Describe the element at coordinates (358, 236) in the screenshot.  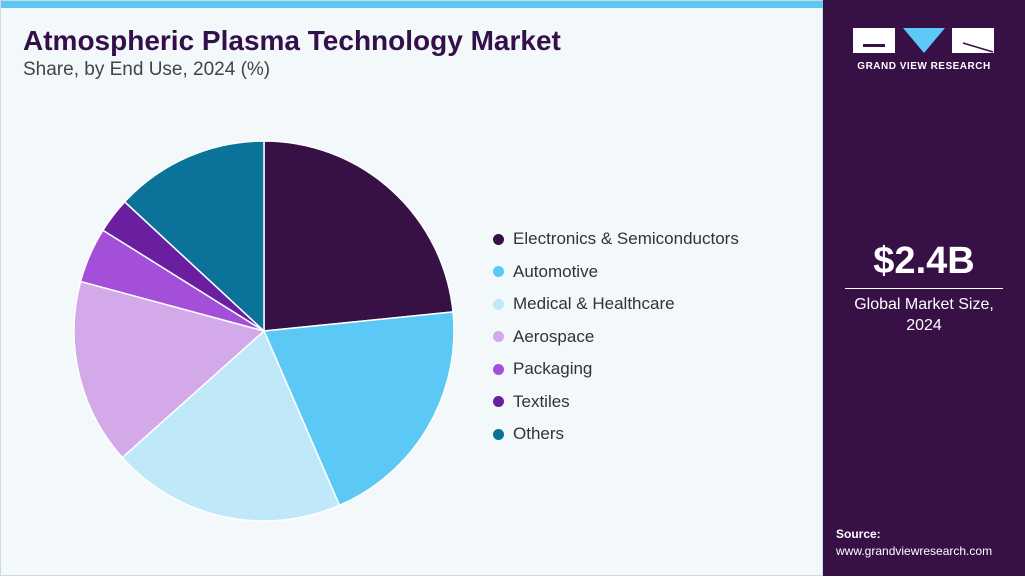
I see `pie-slice-electronics-semiconductors` at that location.